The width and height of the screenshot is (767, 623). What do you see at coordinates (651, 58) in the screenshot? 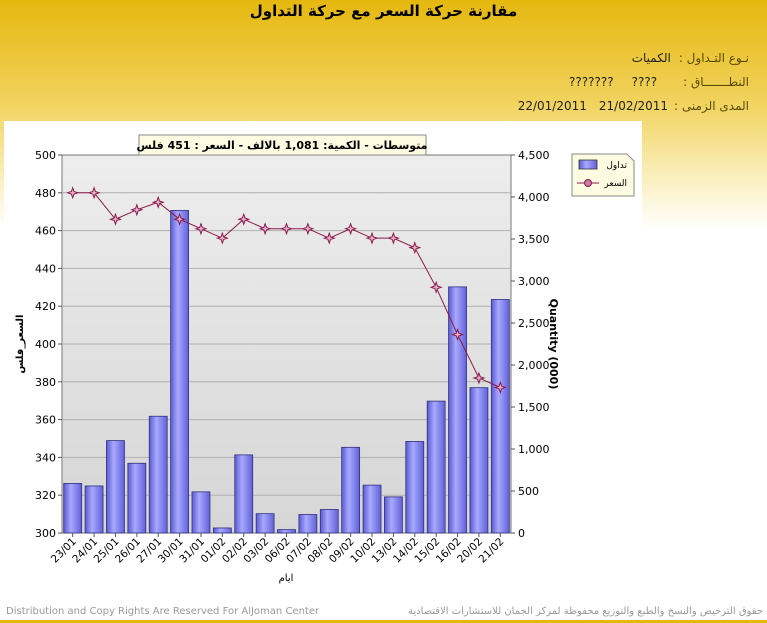
I see `trading-type-value: الكميات` at bounding box center [651, 58].